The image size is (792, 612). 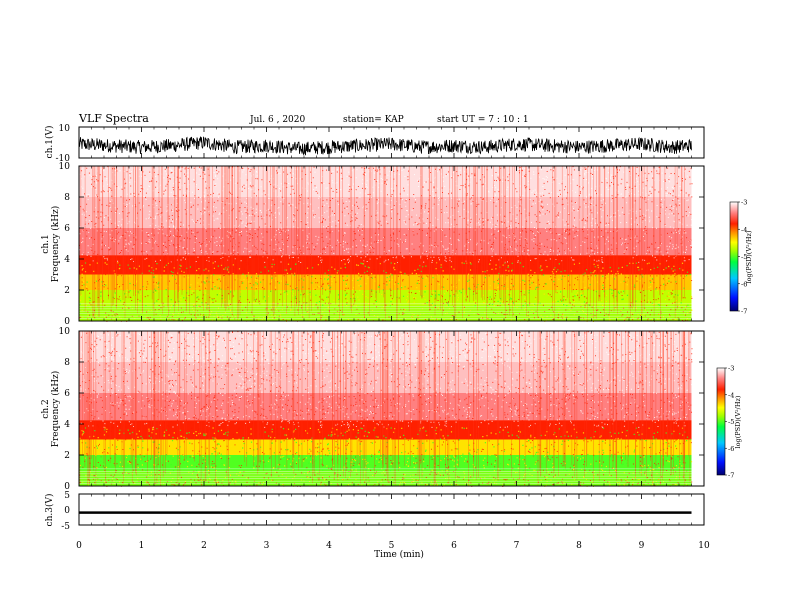 I want to click on ch1-colorbar: -3 -4 -5 -6 -7 log(PSD)(V²/Hz), so click(x=741, y=257).